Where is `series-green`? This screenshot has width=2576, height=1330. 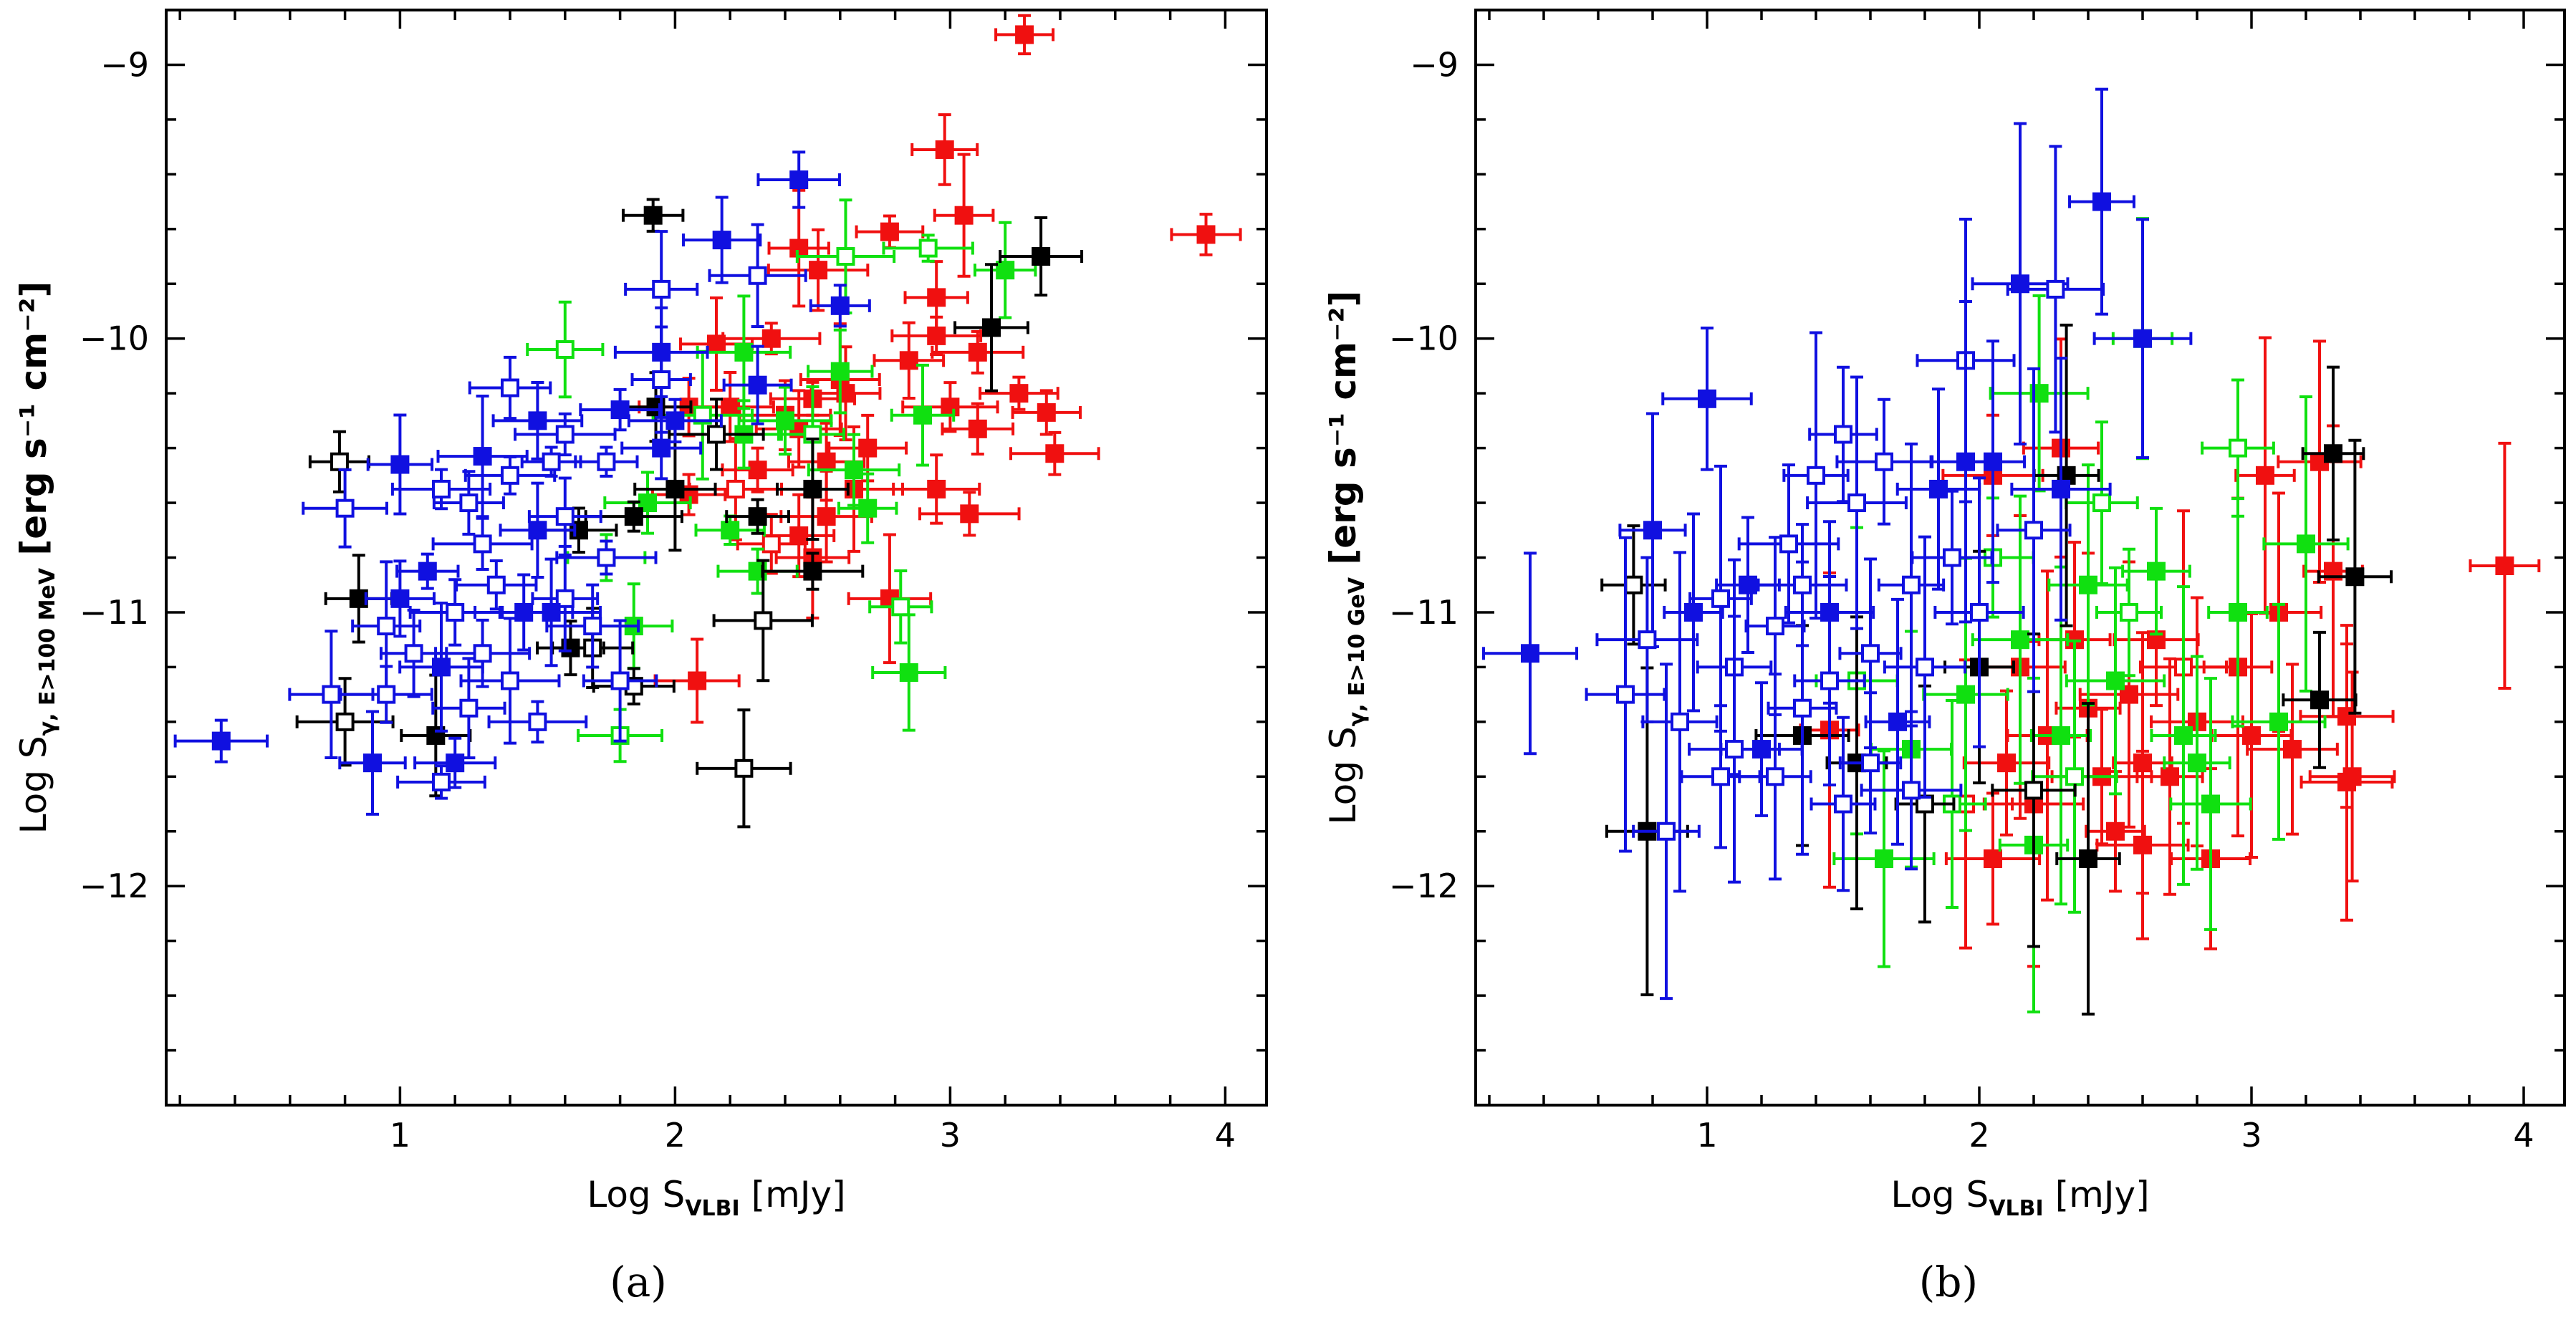 series-green is located at coordinates (781, 480).